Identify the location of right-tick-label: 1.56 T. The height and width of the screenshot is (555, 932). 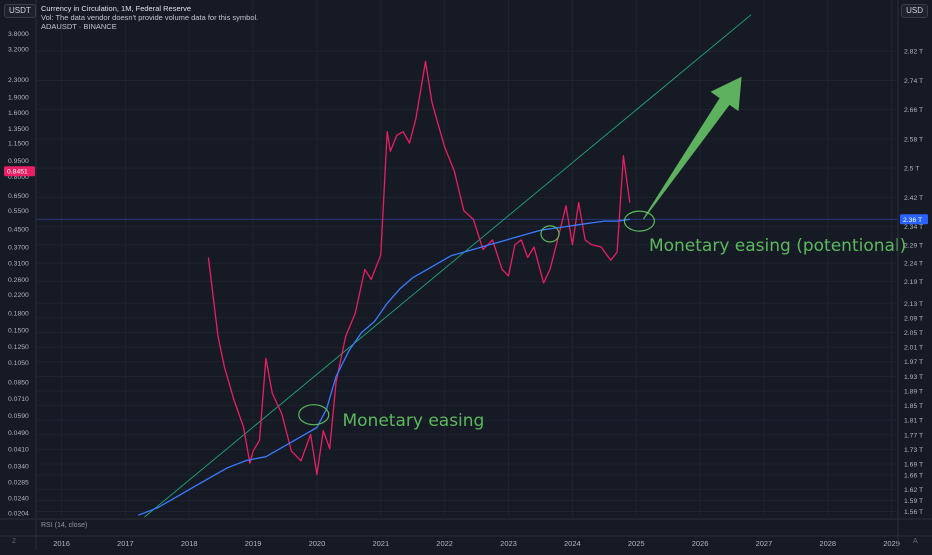
(913, 512).